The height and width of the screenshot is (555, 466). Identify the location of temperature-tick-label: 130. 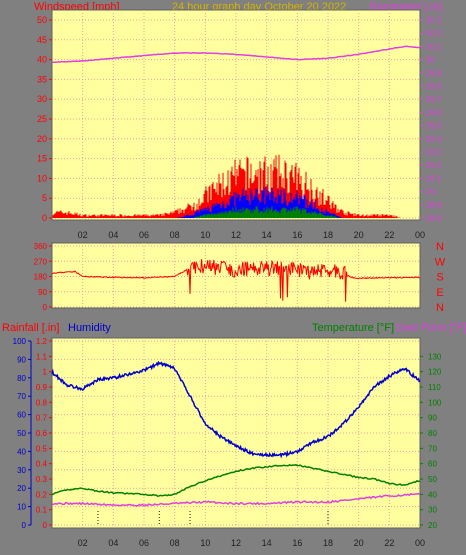
(435, 356).